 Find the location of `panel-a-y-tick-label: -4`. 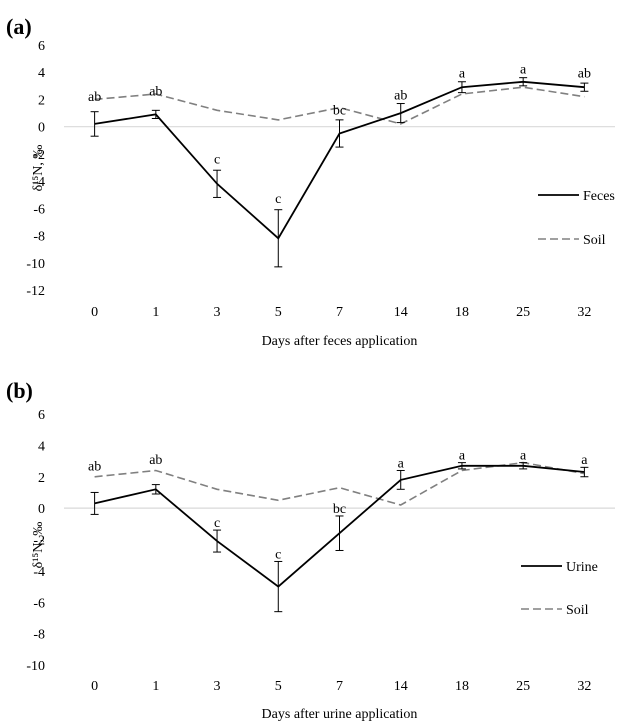

panel-a-y-tick-label: -4 is located at coordinates (39, 182).